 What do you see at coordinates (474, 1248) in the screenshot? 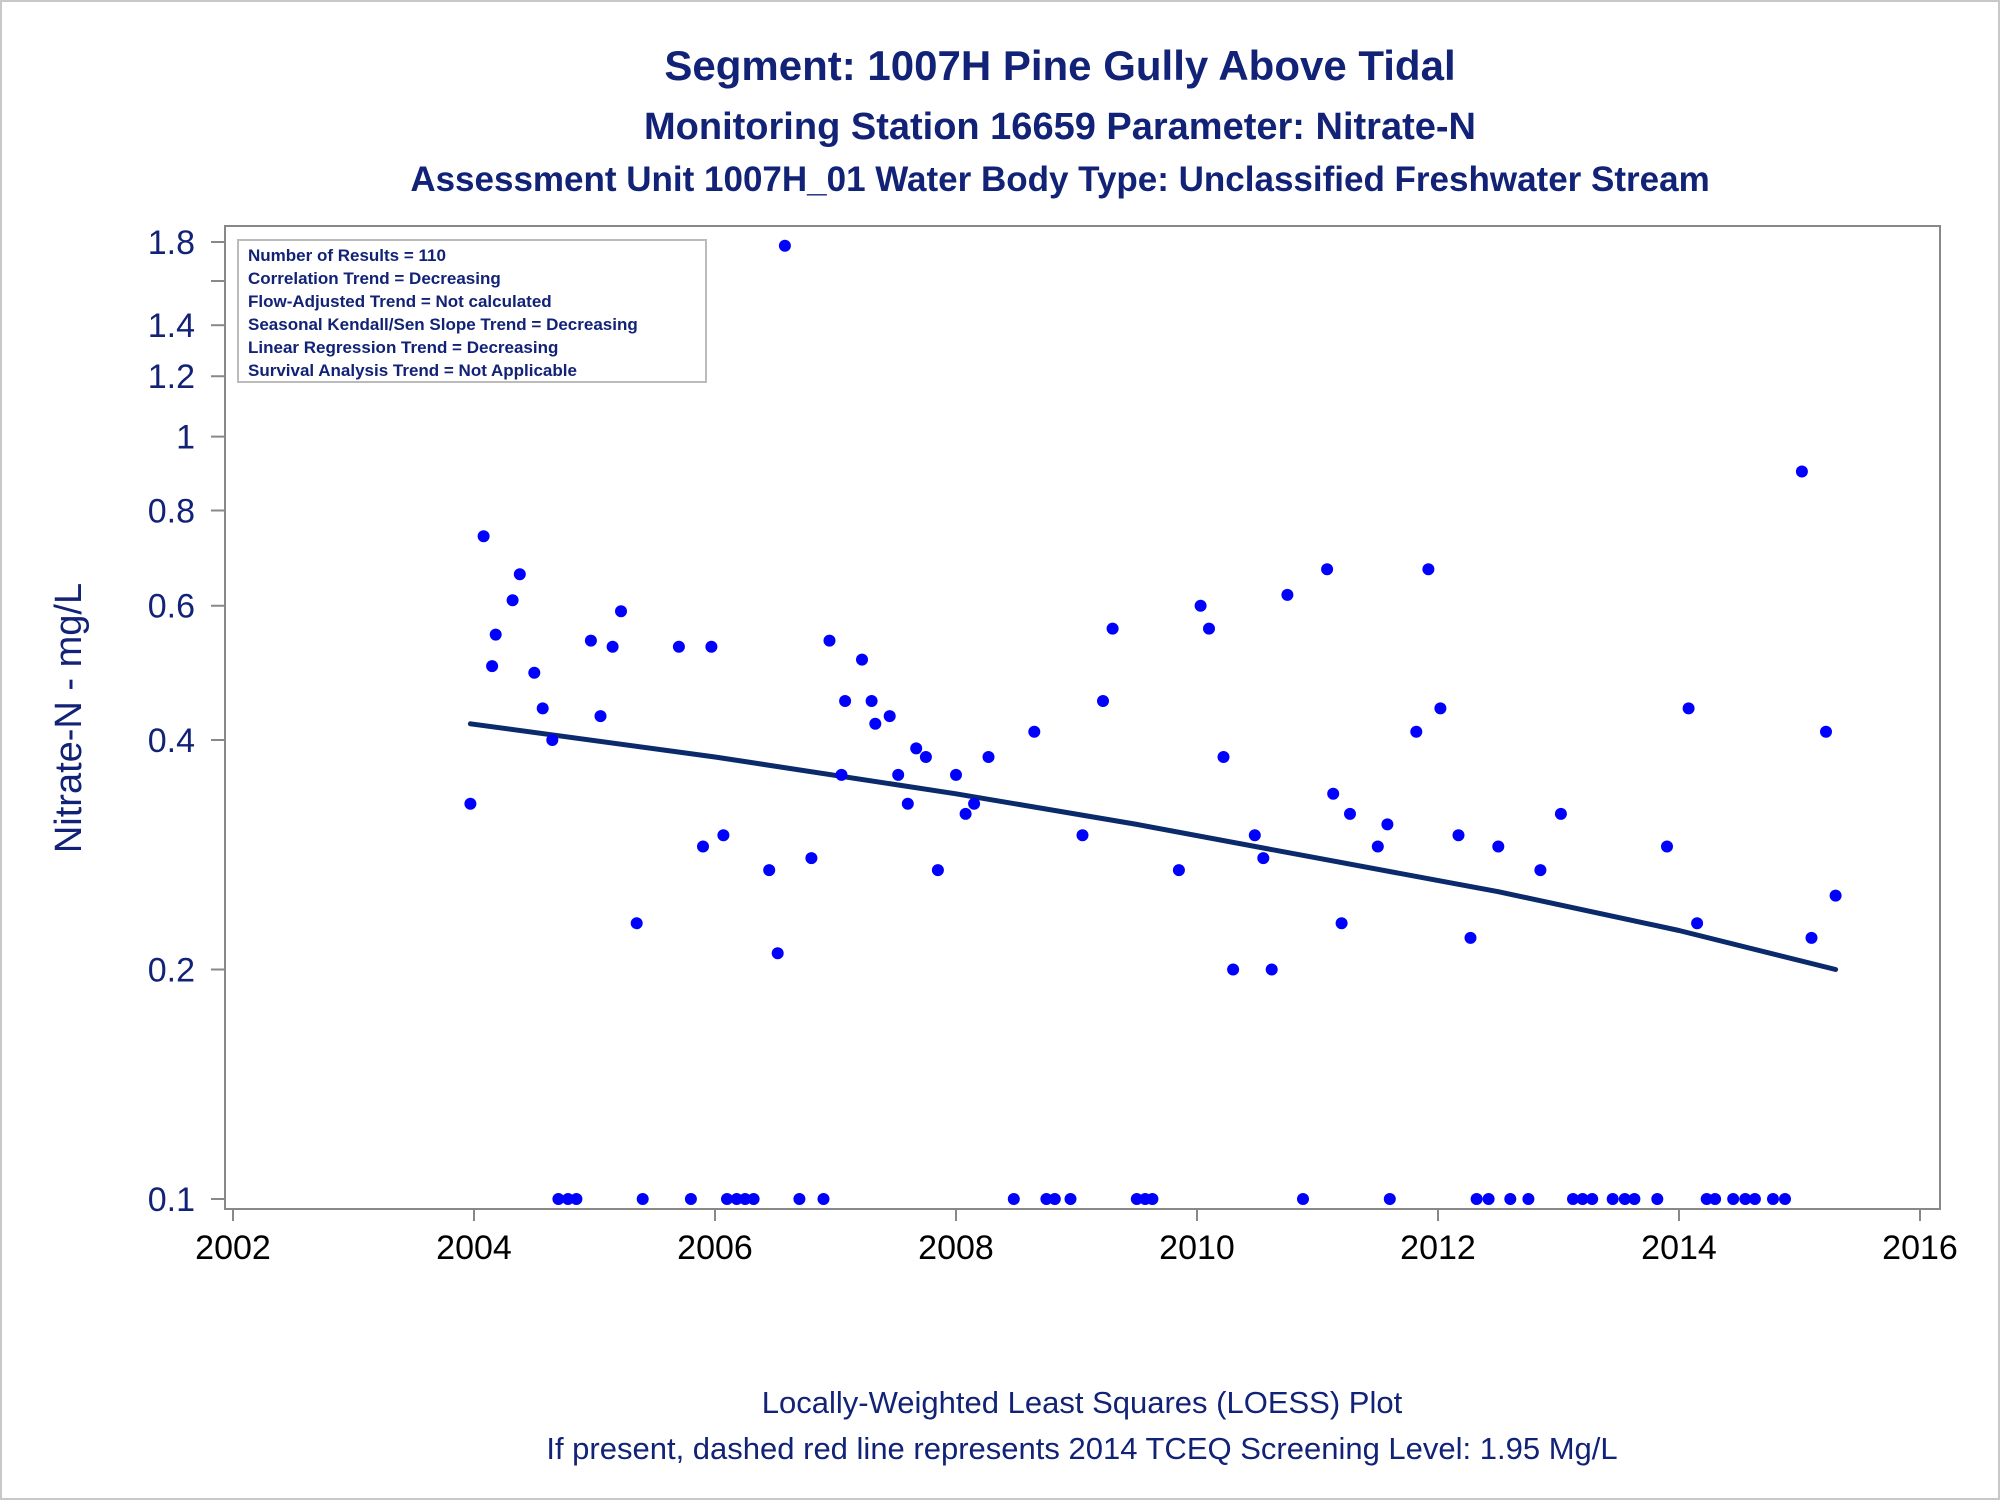
I see `x-tick-label: 2004` at bounding box center [474, 1248].